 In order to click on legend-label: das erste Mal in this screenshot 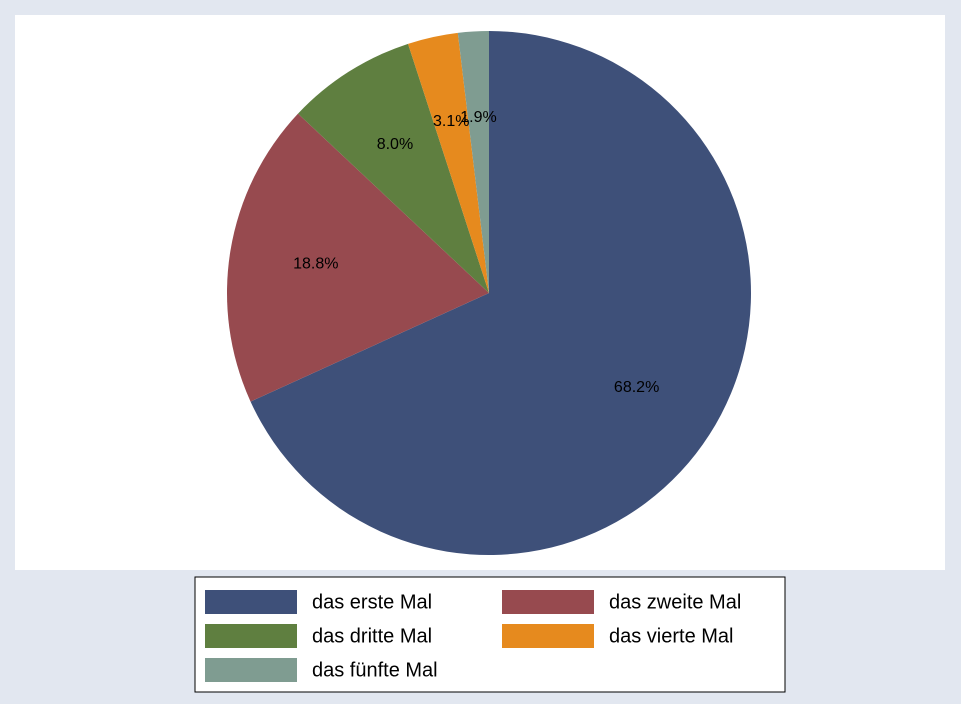, I will do `click(372, 602)`.